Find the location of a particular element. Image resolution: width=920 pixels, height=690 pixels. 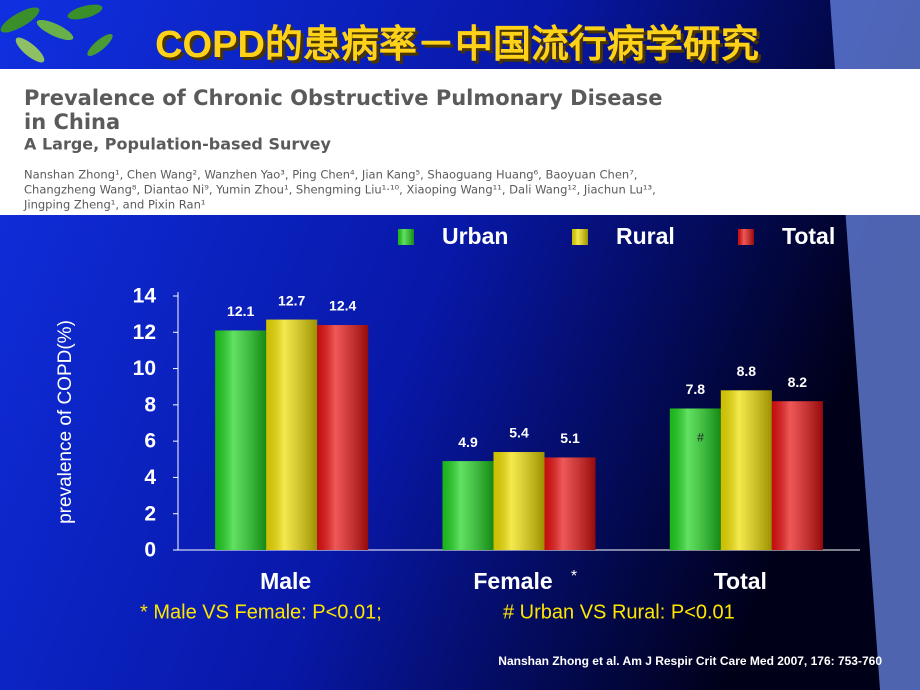

data-label: 8.2 is located at coordinates (798, 382).